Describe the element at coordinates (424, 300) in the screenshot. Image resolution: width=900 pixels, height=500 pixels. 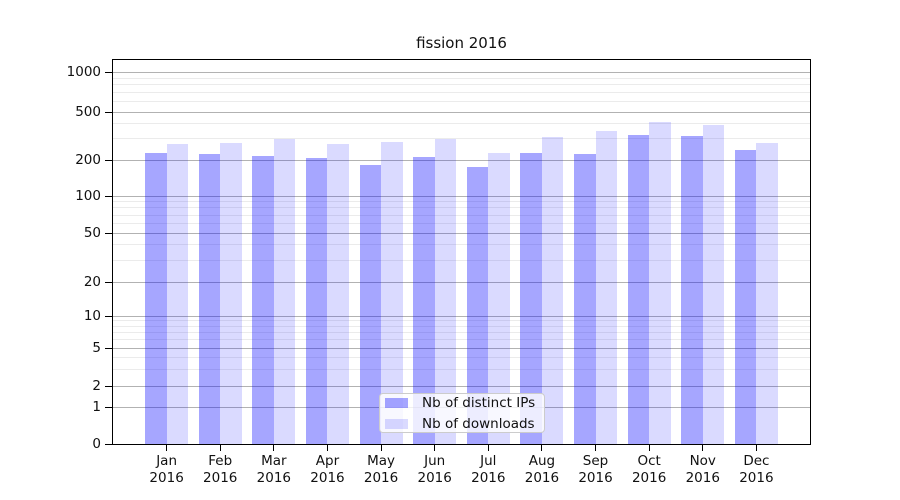
I see `bar-distinct-ips-jun` at that location.